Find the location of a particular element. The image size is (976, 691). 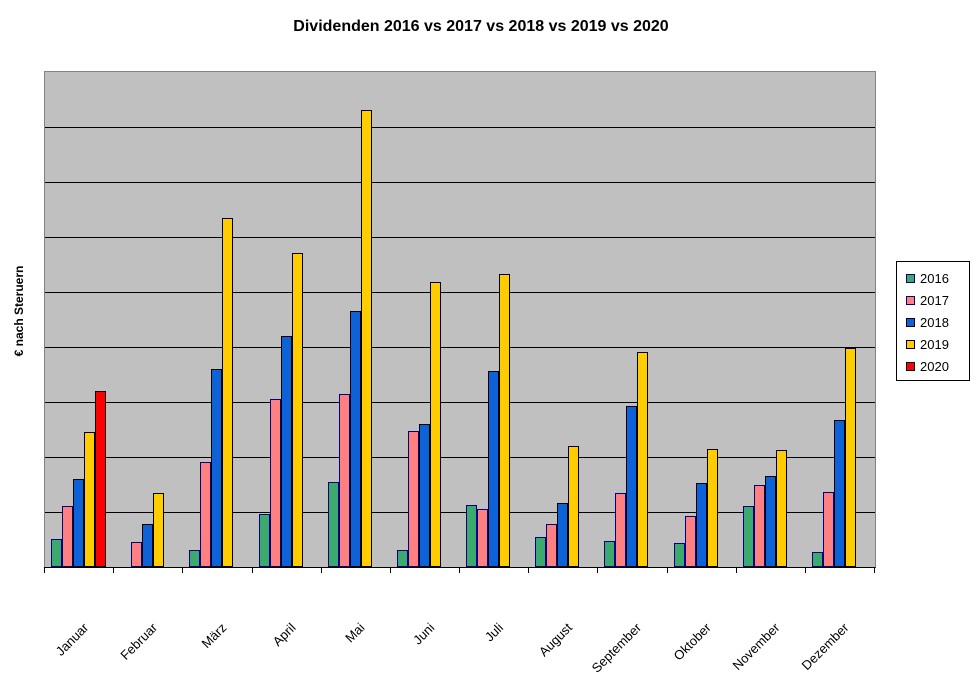

bar-2016-juni is located at coordinates (402, 558).